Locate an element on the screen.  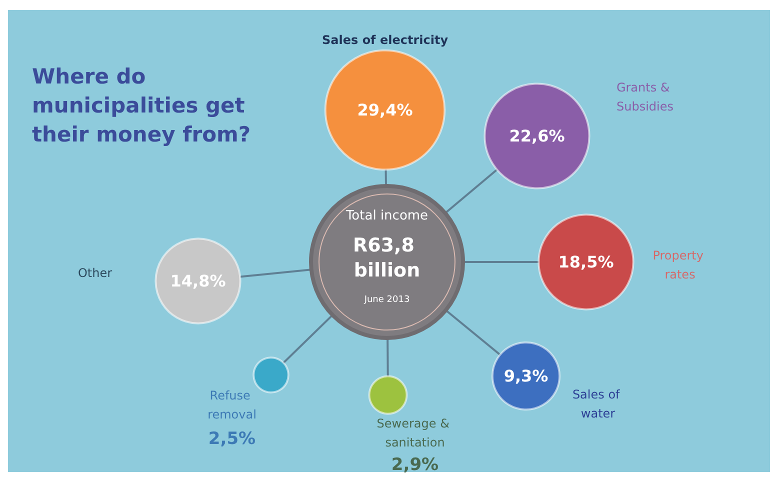
data-label: 18,5% is located at coordinates (586, 262).